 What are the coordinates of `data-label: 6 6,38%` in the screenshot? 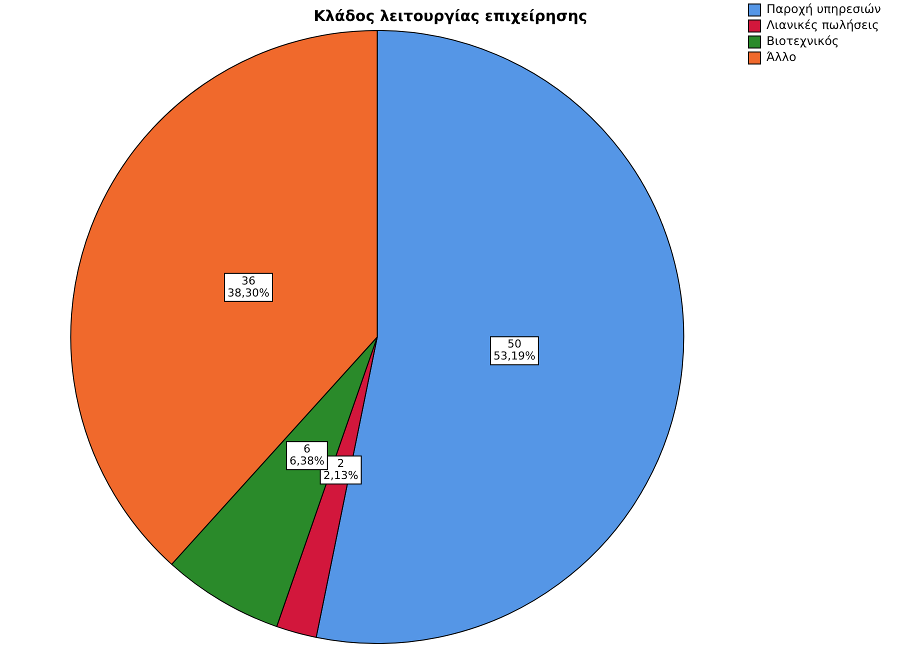 It's located at (306, 455).